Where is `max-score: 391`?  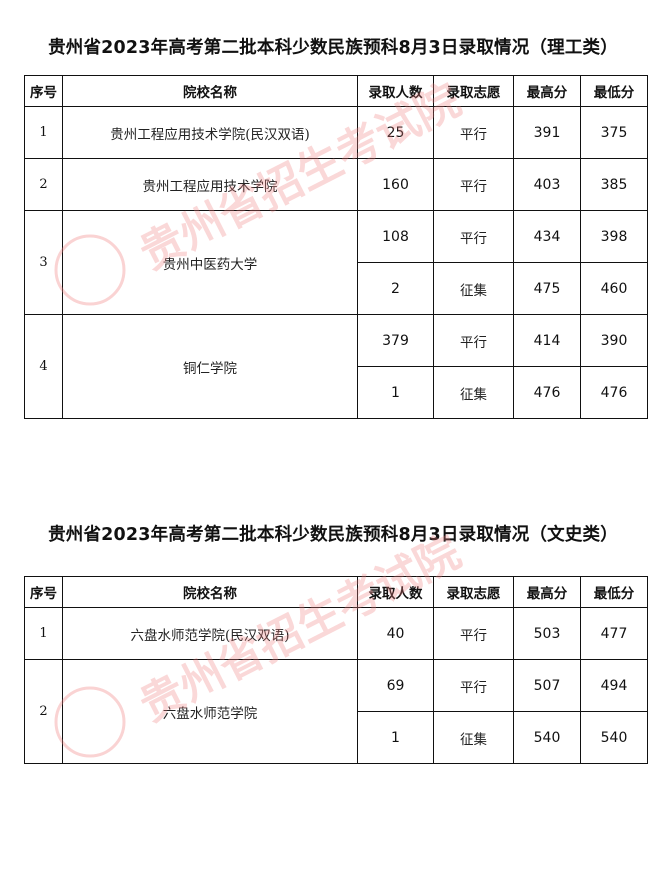 max-score: 391 is located at coordinates (547, 132).